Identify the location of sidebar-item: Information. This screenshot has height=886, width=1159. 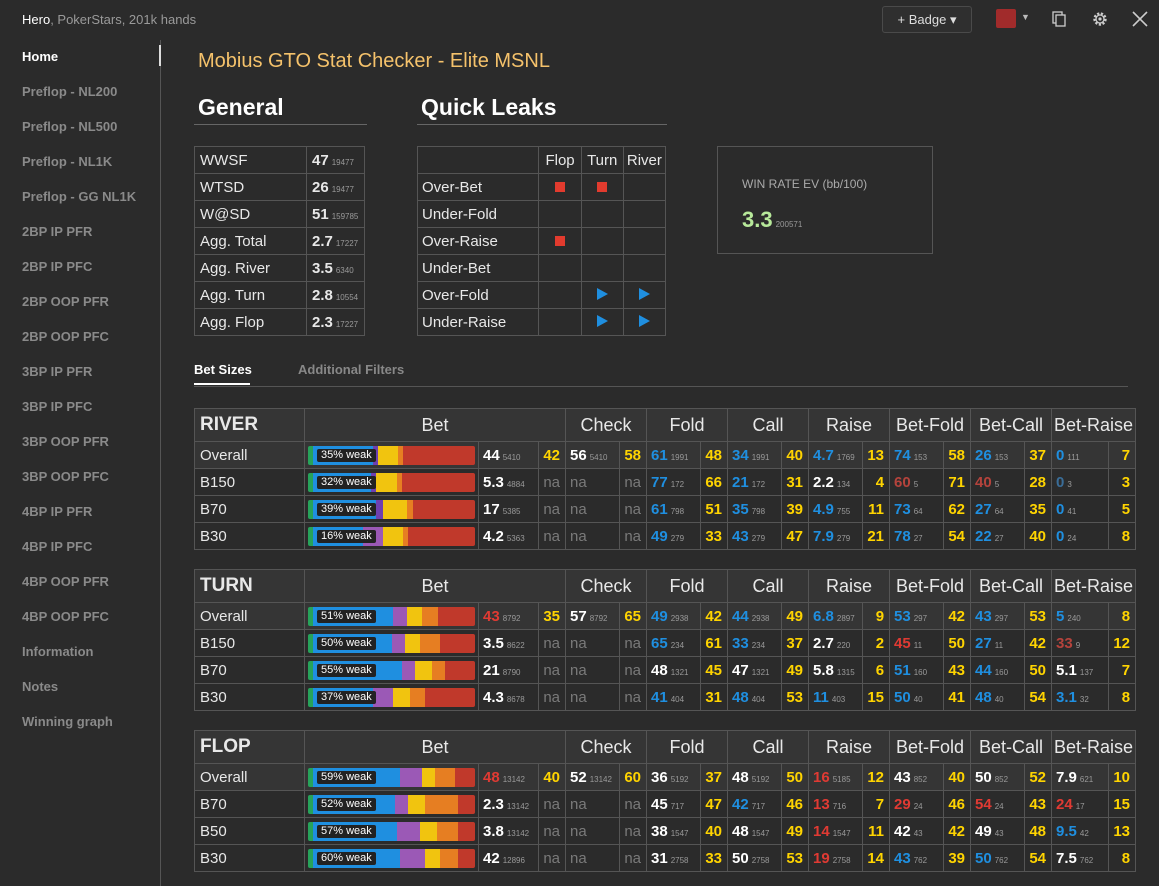
(58, 651).